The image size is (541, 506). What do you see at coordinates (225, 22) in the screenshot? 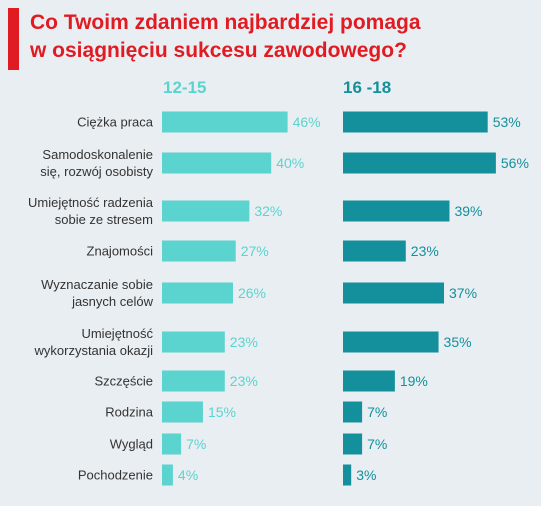
I see `chart-title-line-1: Co Twoim zdaniem najbardziej pomaga` at bounding box center [225, 22].